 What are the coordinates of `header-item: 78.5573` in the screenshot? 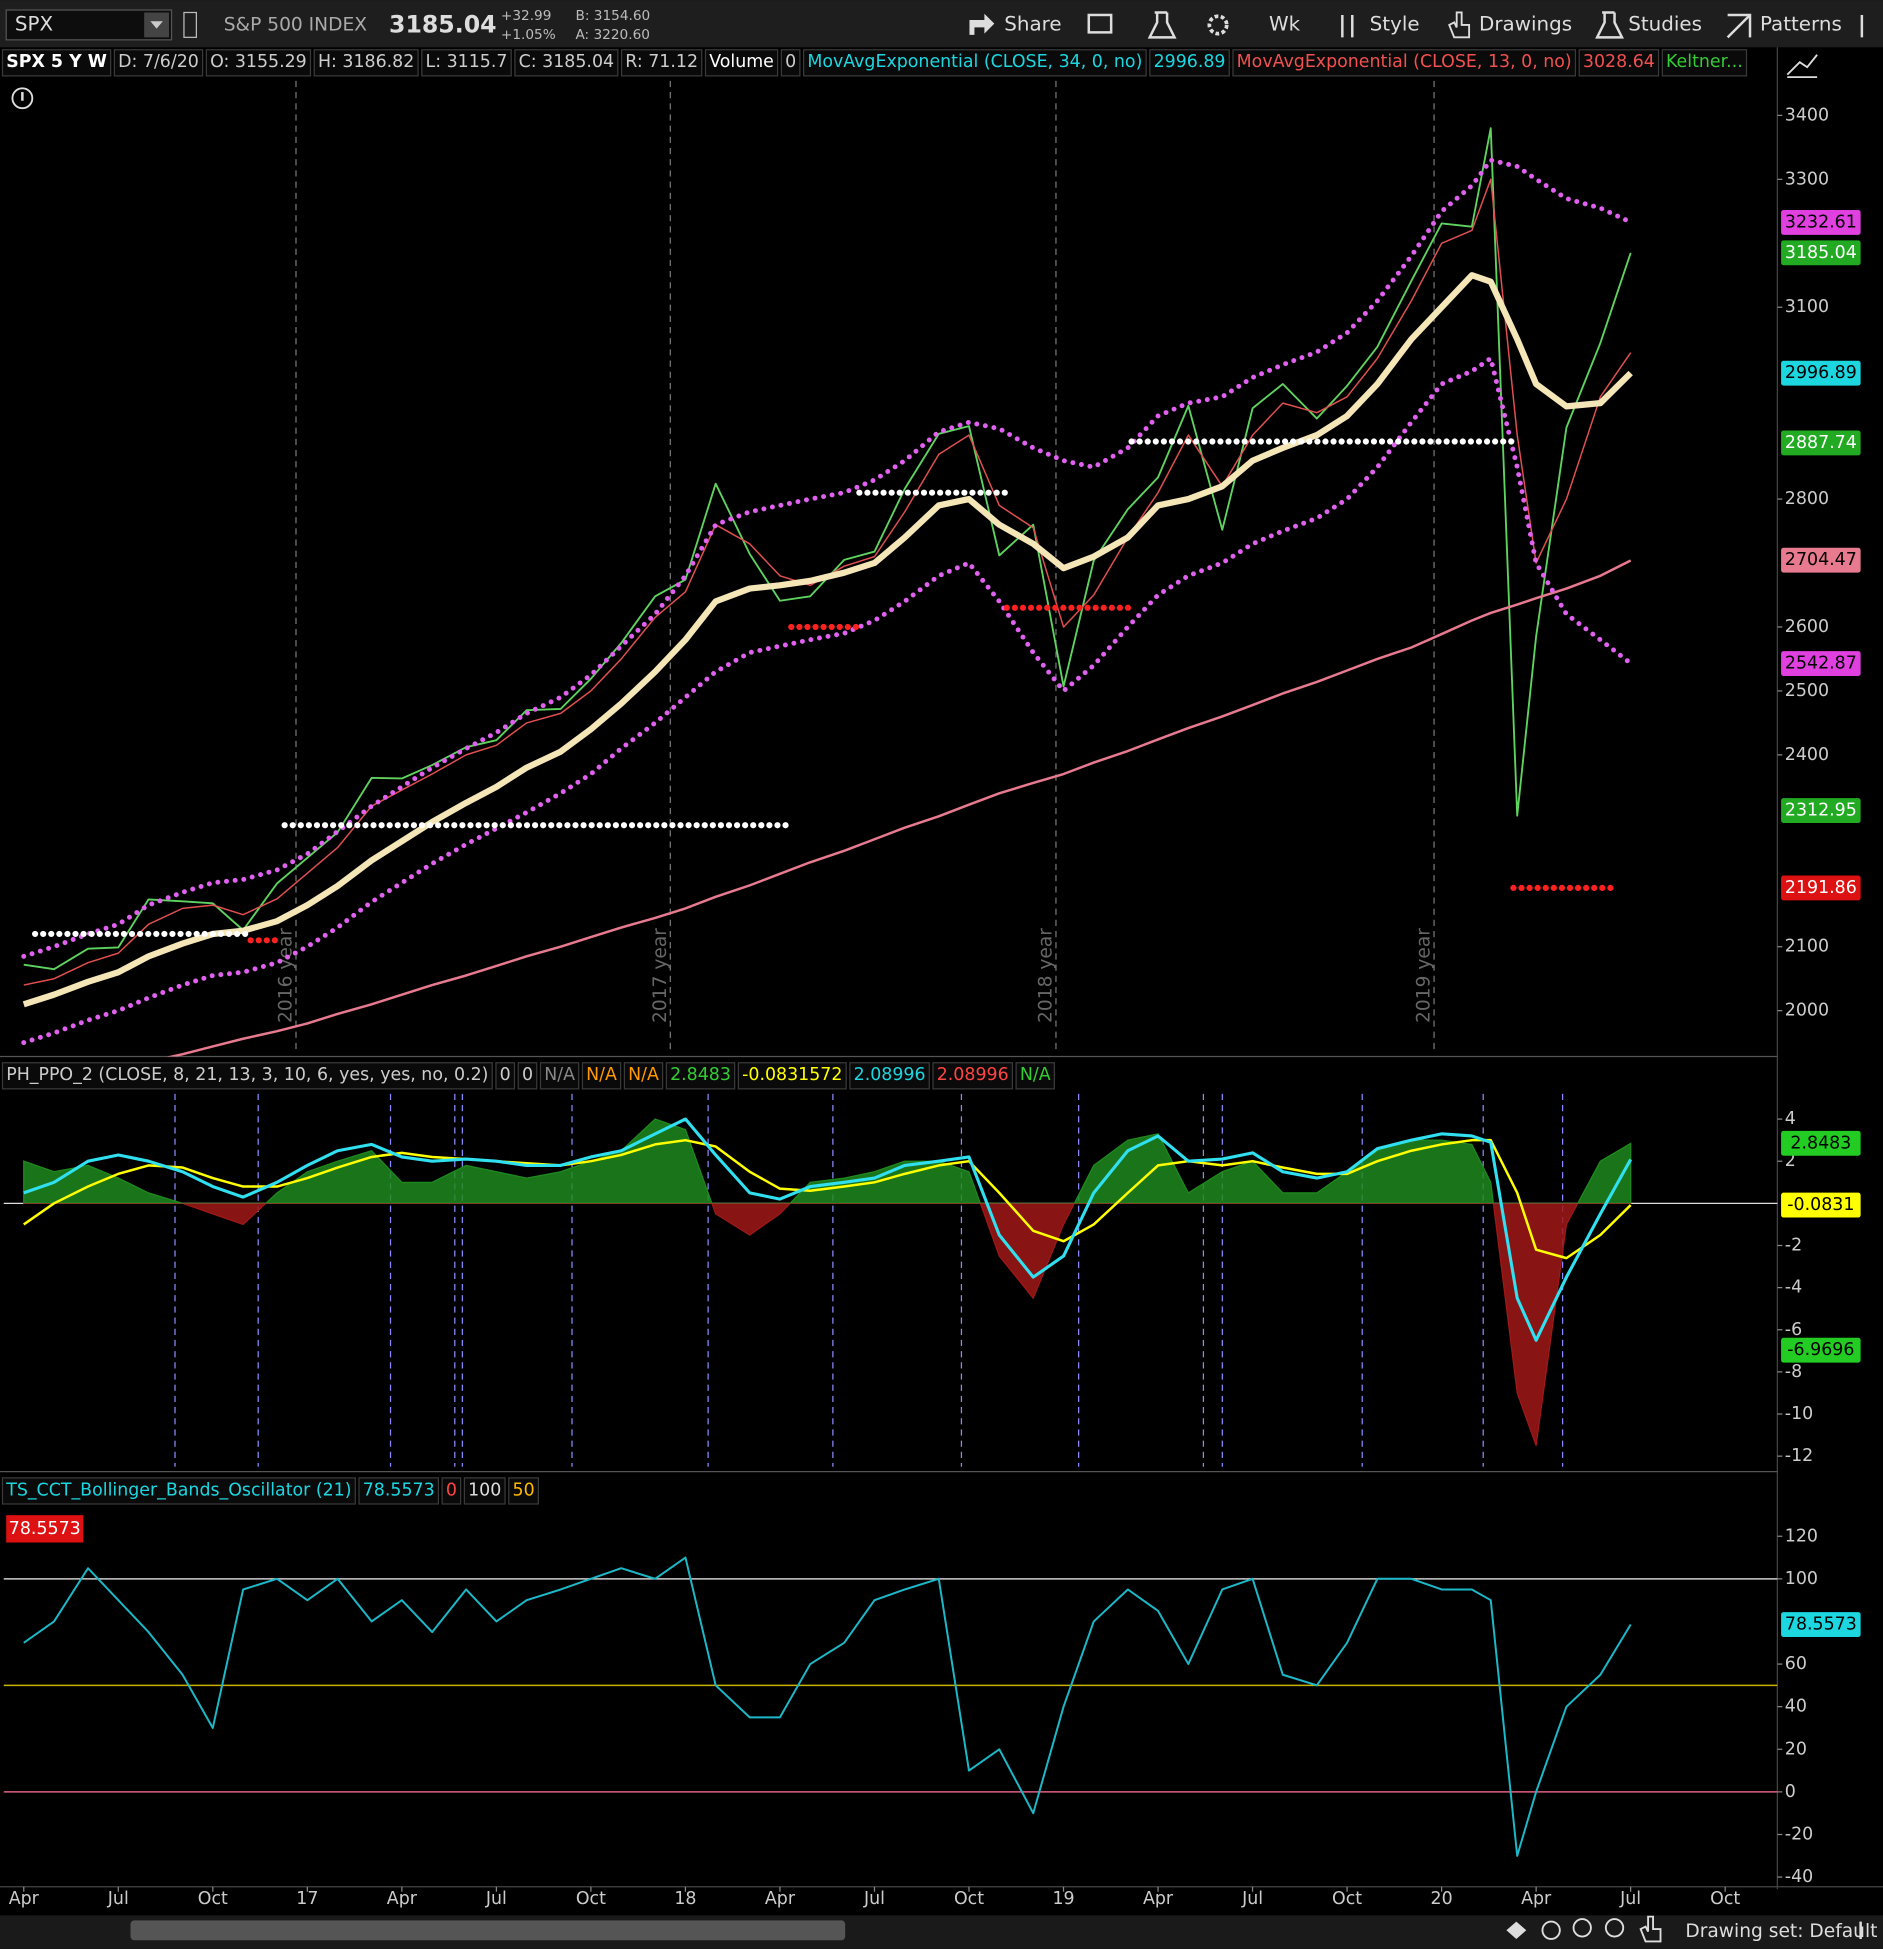 It's located at (399, 1490).